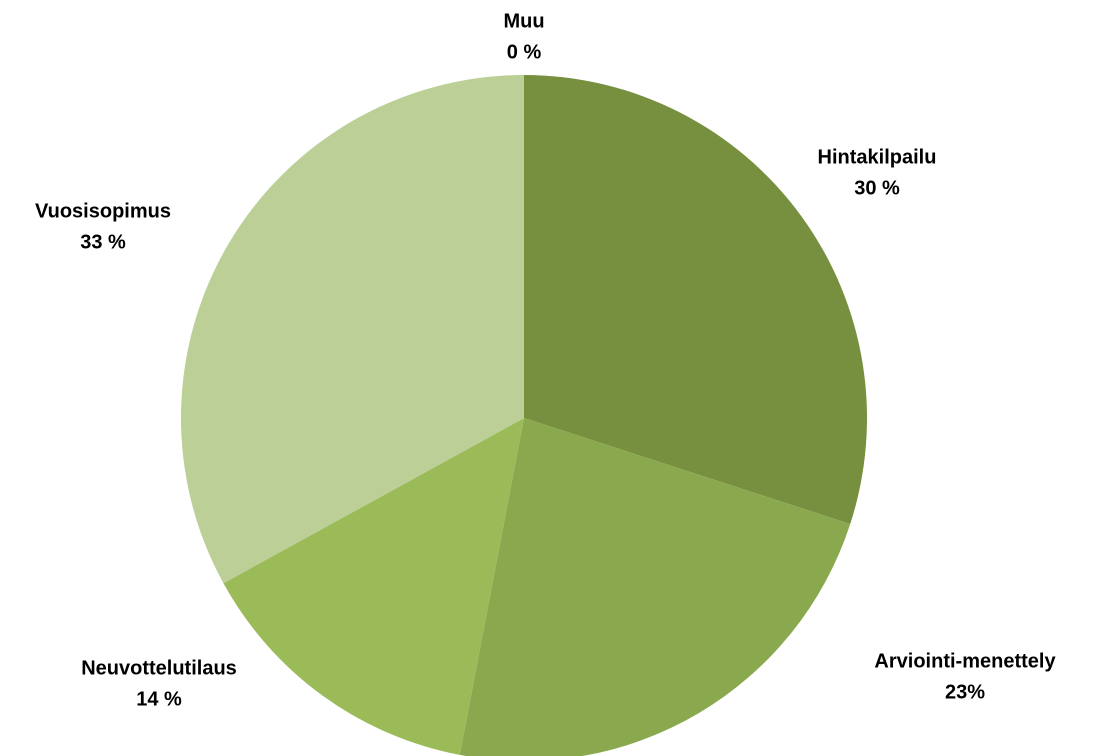 This screenshot has height=756, width=1097. Describe the element at coordinates (373, 586) in the screenshot. I see `pie-slice` at that location.